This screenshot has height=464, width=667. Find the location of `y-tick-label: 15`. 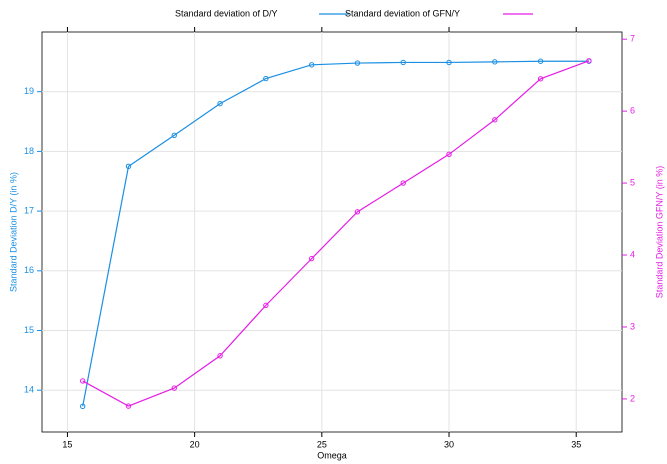

y-tick-label: 15 is located at coordinates (29, 330).